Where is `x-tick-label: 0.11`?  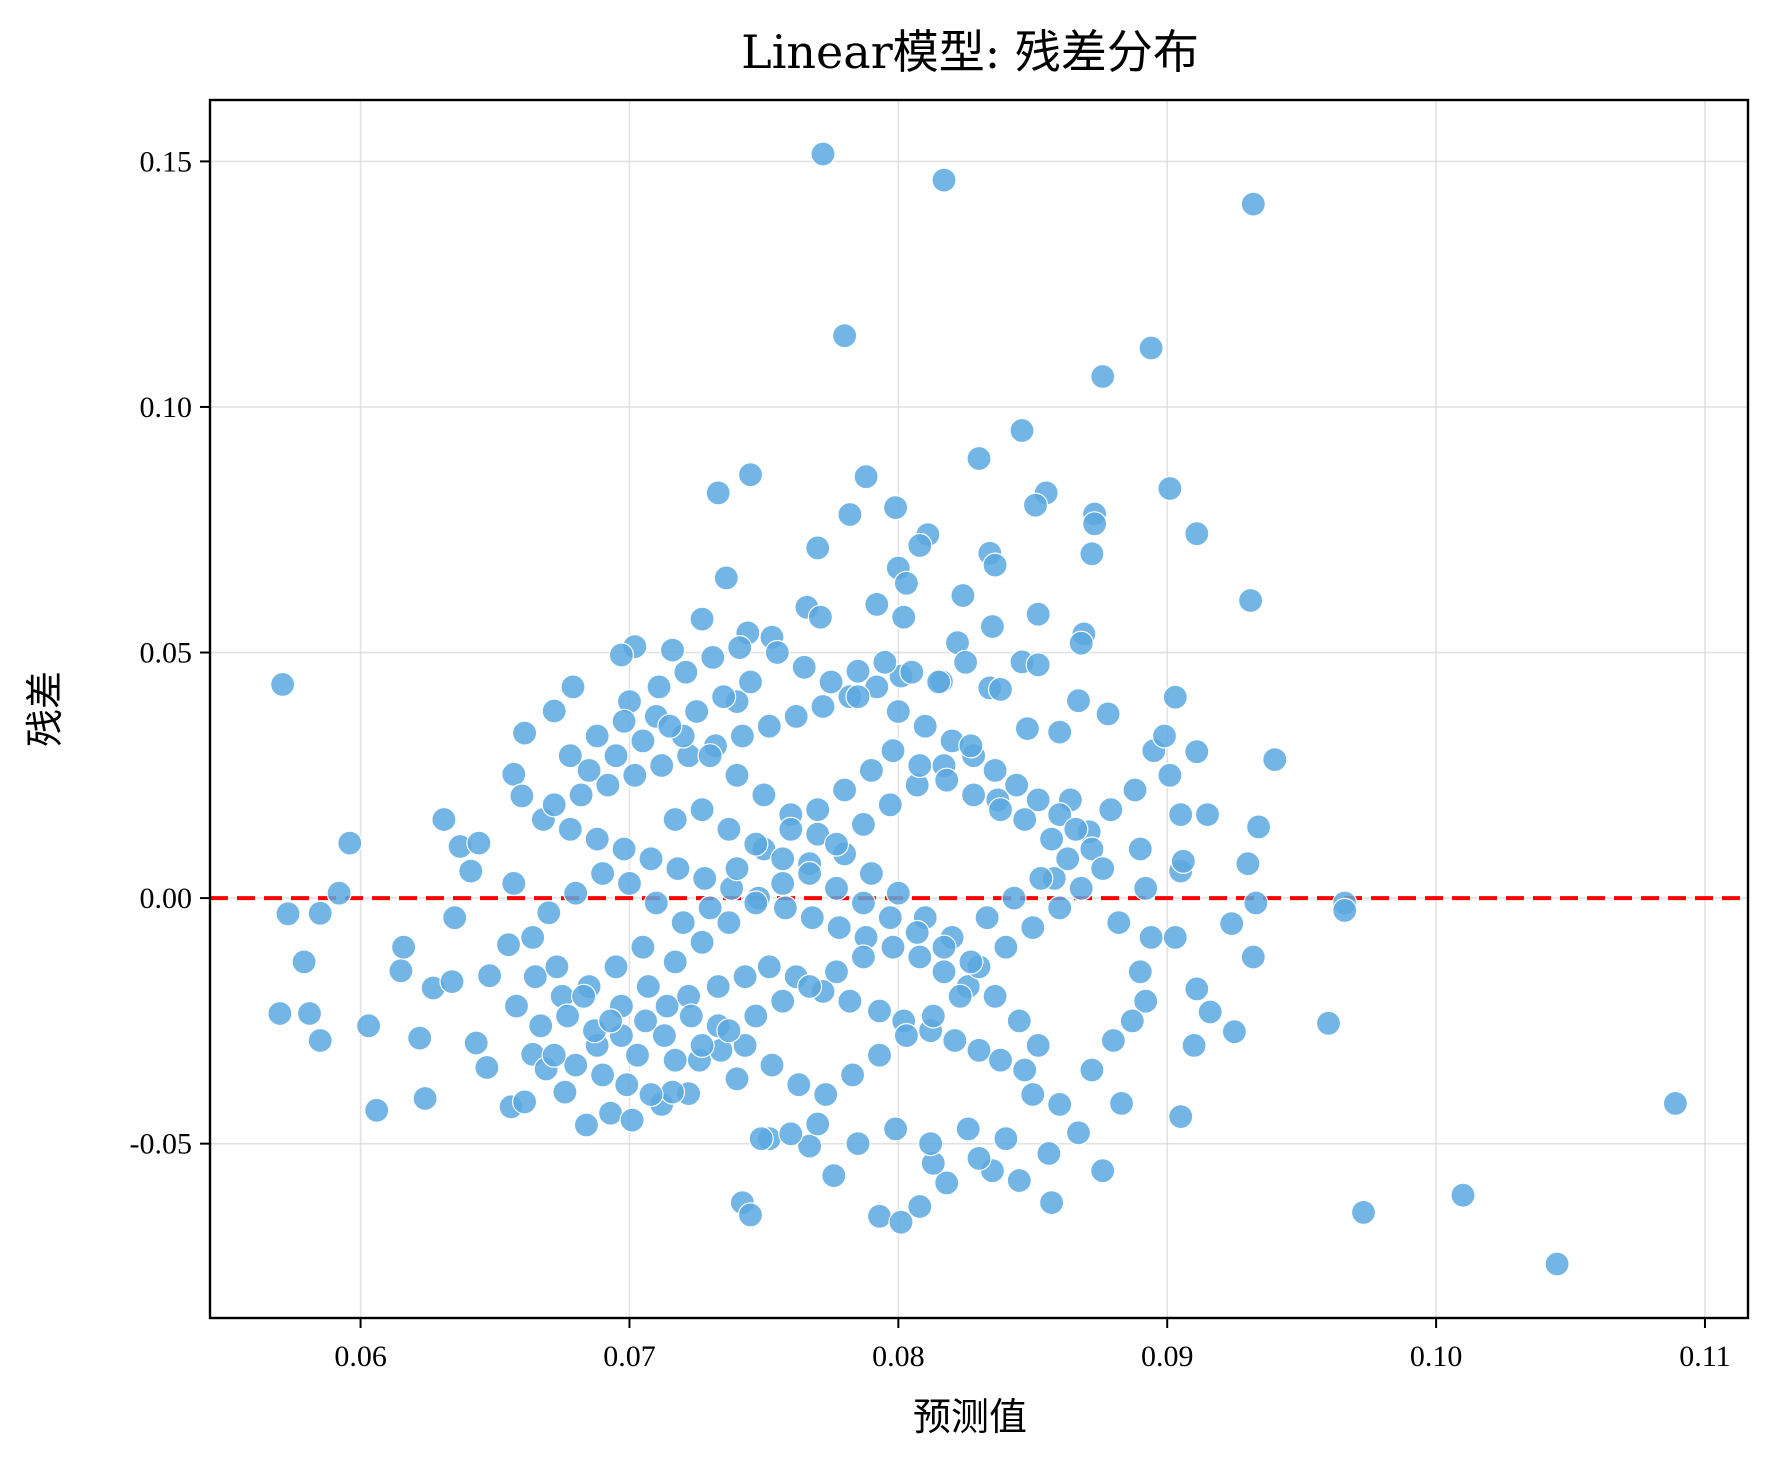 x-tick-label: 0.11 is located at coordinates (1704, 1356).